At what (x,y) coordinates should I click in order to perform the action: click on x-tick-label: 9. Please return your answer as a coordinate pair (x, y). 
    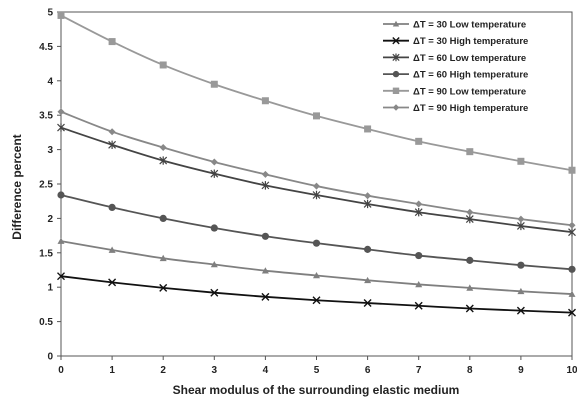
    Looking at the image, I should click on (521, 370).